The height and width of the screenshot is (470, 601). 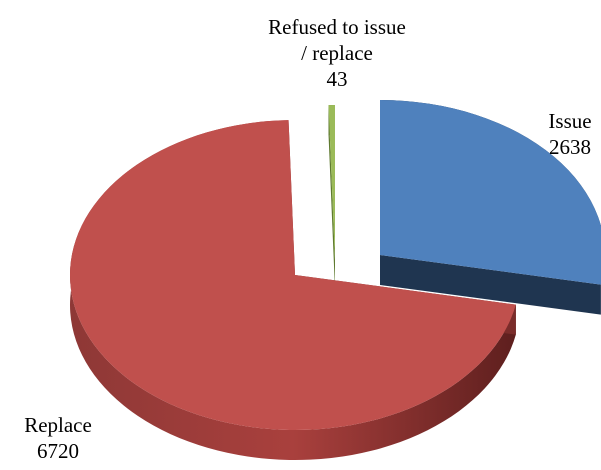 What do you see at coordinates (570, 147) in the screenshot?
I see `slice-value-1: 2638` at bounding box center [570, 147].